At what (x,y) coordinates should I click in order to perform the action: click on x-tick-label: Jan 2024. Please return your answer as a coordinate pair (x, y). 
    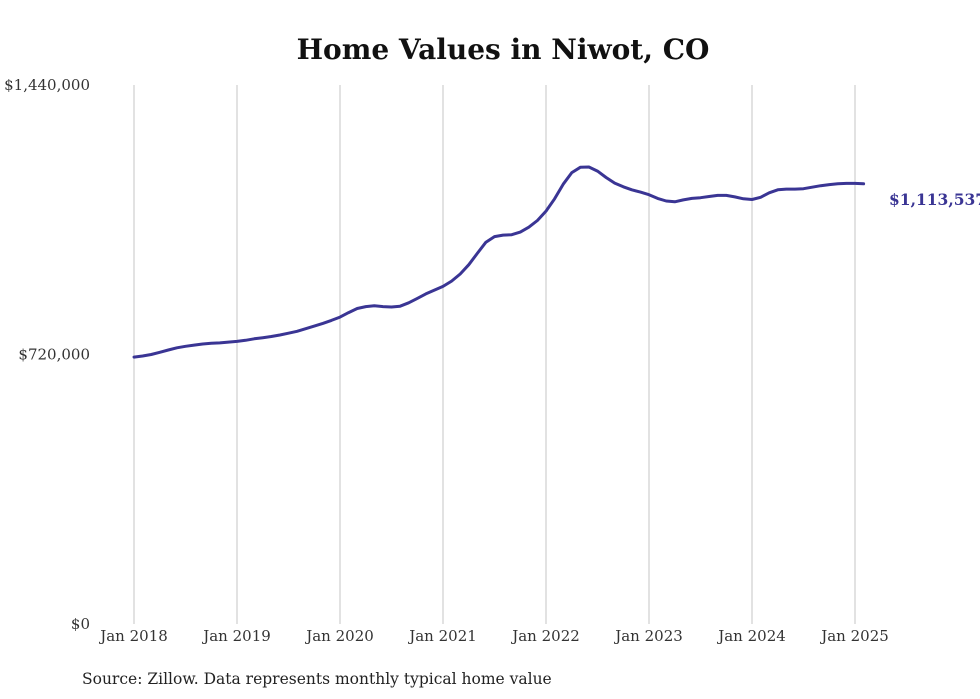
    Looking at the image, I should click on (751, 636).